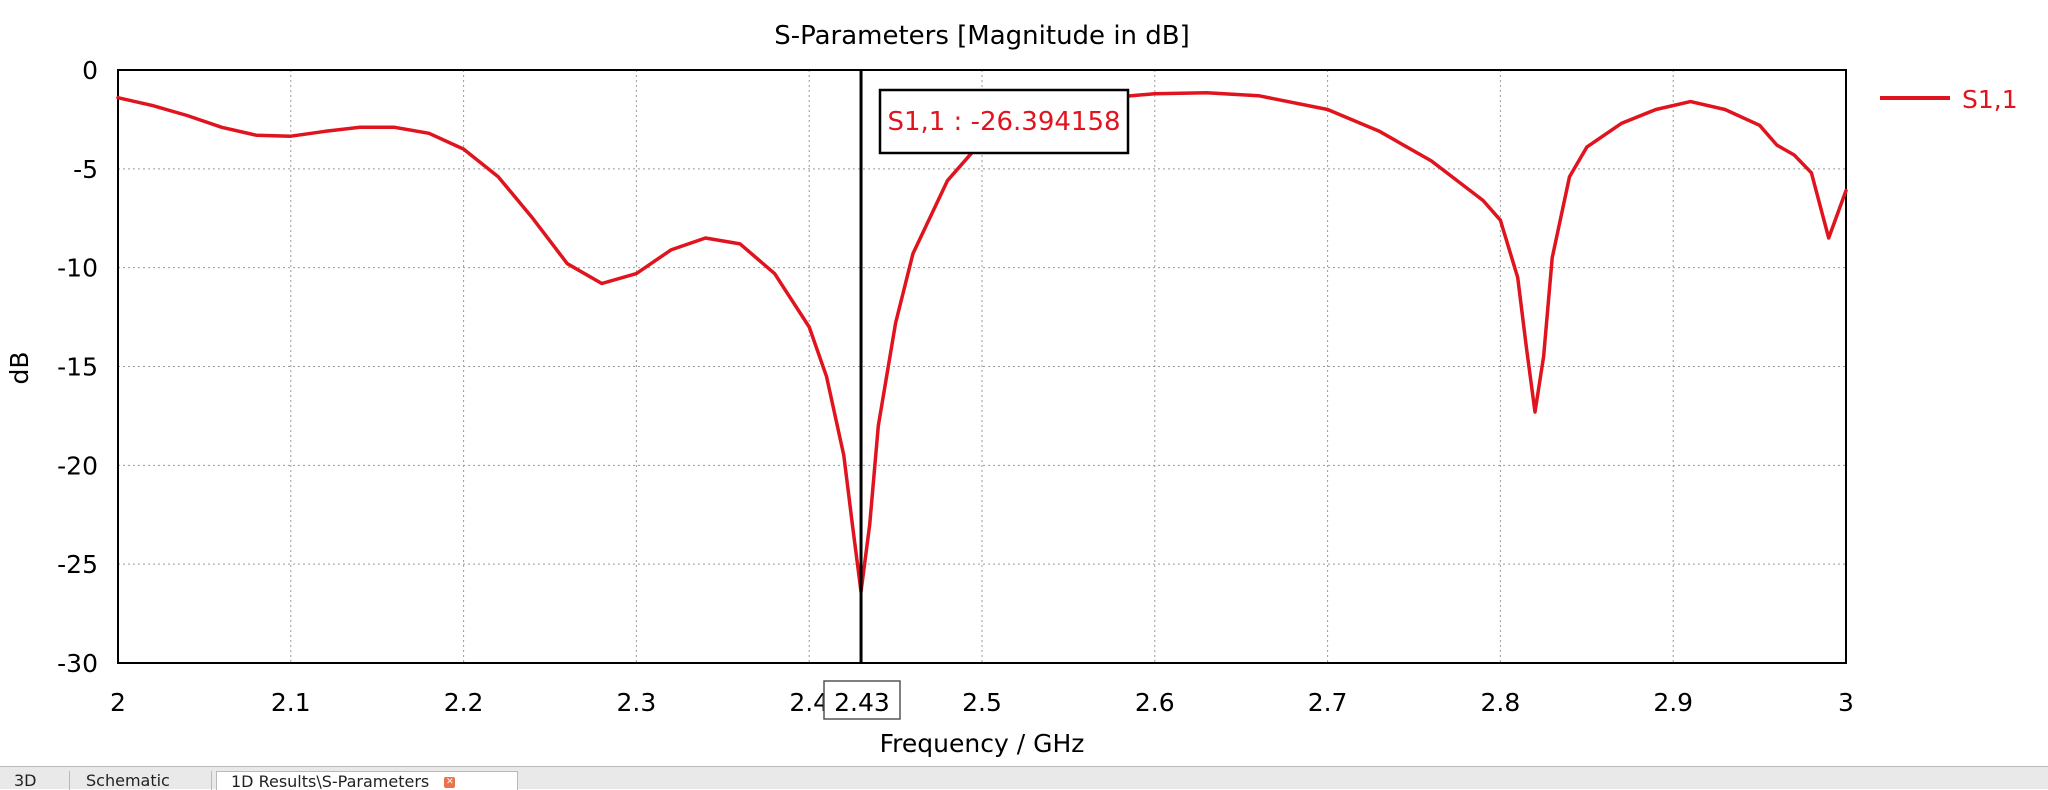 This screenshot has height=790, width=2048. I want to click on marker-x-label: 2.43, so click(862, 702).